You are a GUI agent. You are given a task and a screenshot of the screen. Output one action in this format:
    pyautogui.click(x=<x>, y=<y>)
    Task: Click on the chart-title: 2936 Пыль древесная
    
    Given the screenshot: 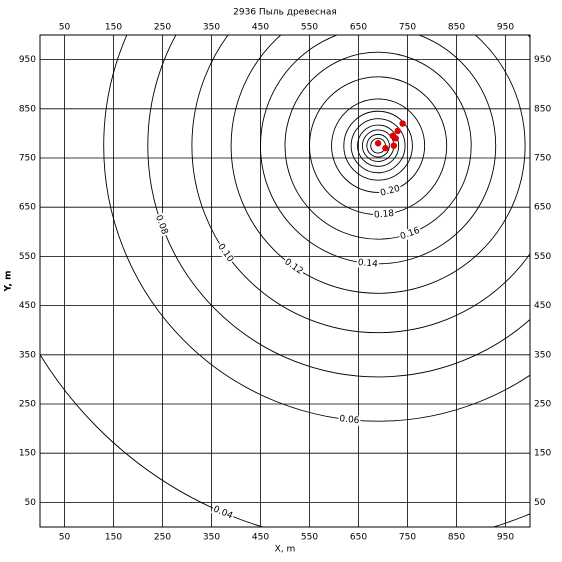 What is the action you would take?
    pyautogui.click(x=285, y=13)
    